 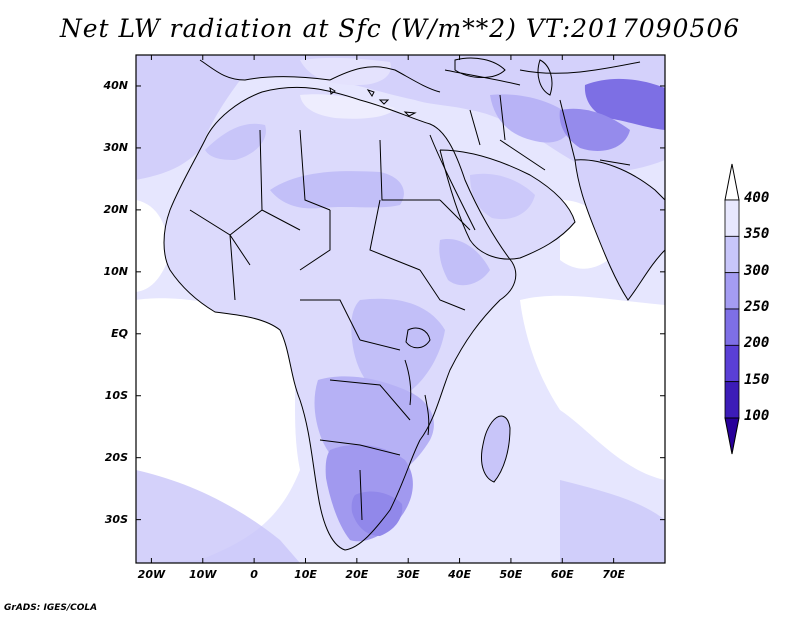 What do you see at coordinates (203, 574) in the screenshot?
I see `lon-tick-label: 10W` at bounding box center [203, 574].